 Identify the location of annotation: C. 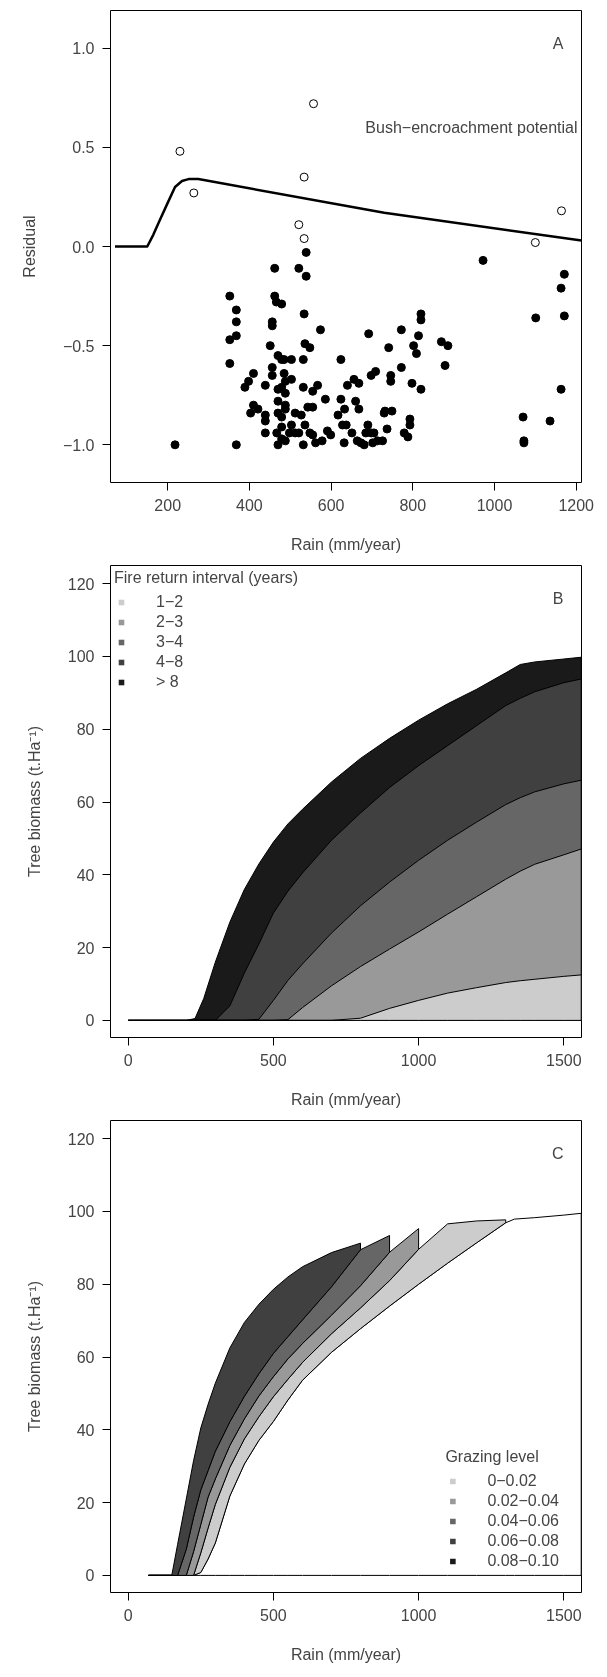
(557, 1153).